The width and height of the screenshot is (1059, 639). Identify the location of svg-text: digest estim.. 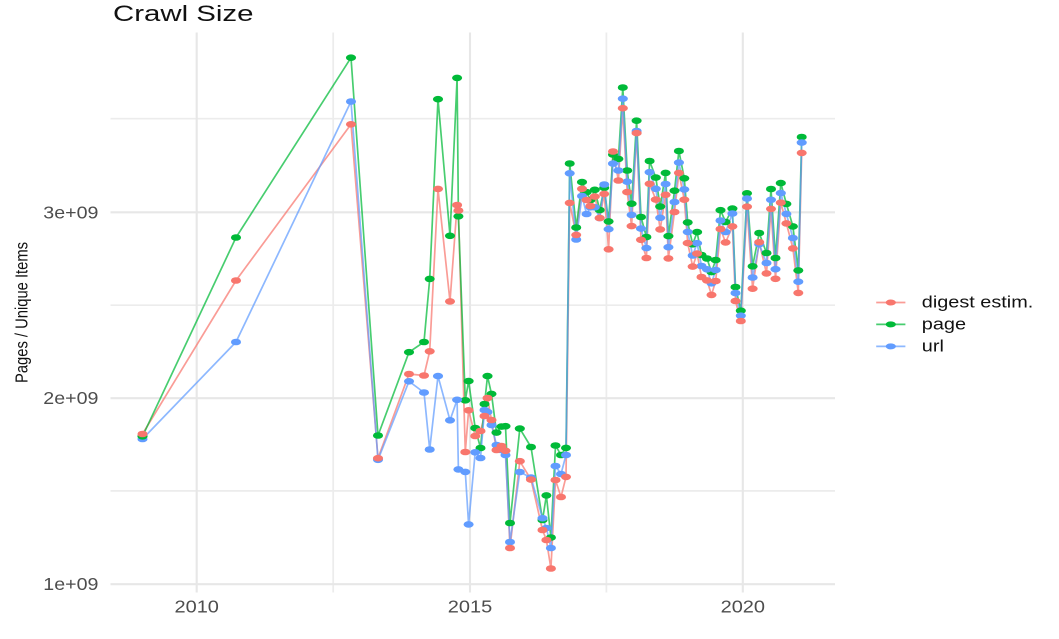
(978, 303).